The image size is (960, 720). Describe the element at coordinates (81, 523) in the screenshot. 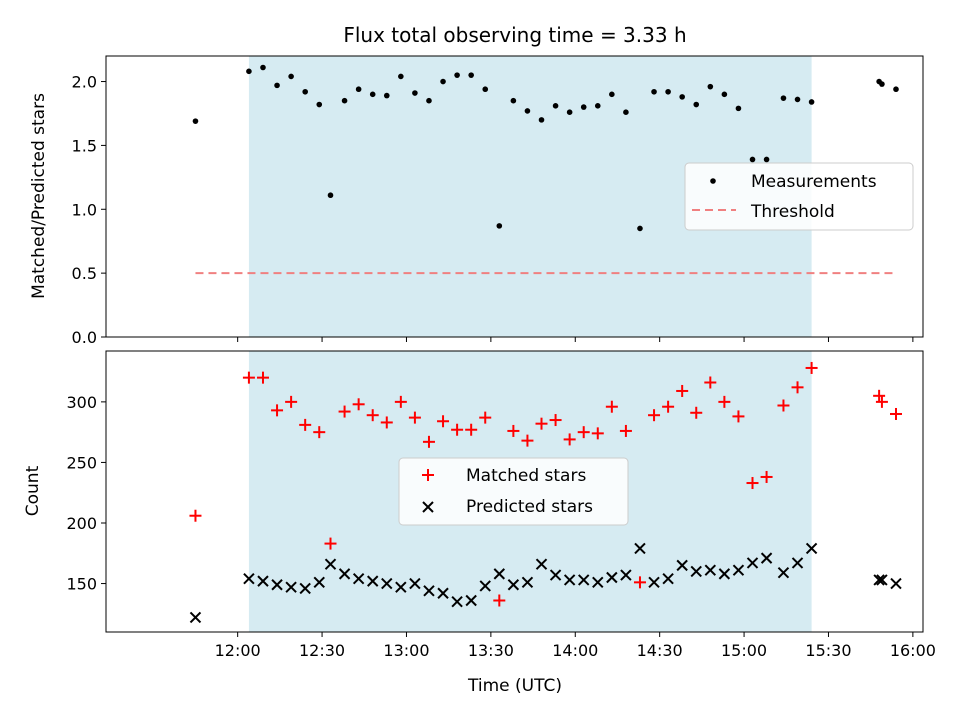

I see `y-tick-label: 200` at that location.